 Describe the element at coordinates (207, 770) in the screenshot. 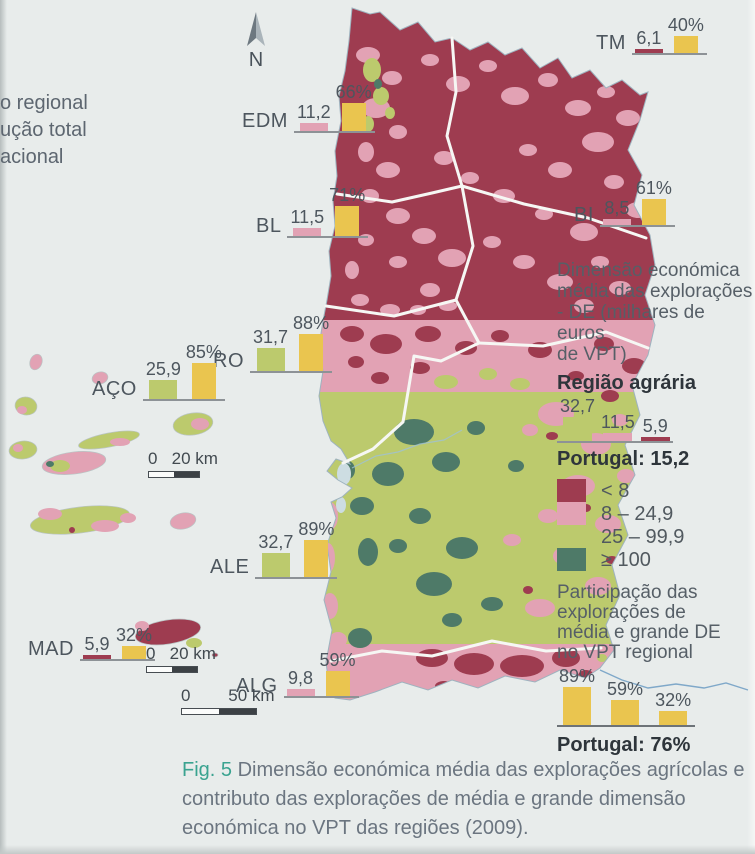

I see `figure-number: Fig. 5` at that location.